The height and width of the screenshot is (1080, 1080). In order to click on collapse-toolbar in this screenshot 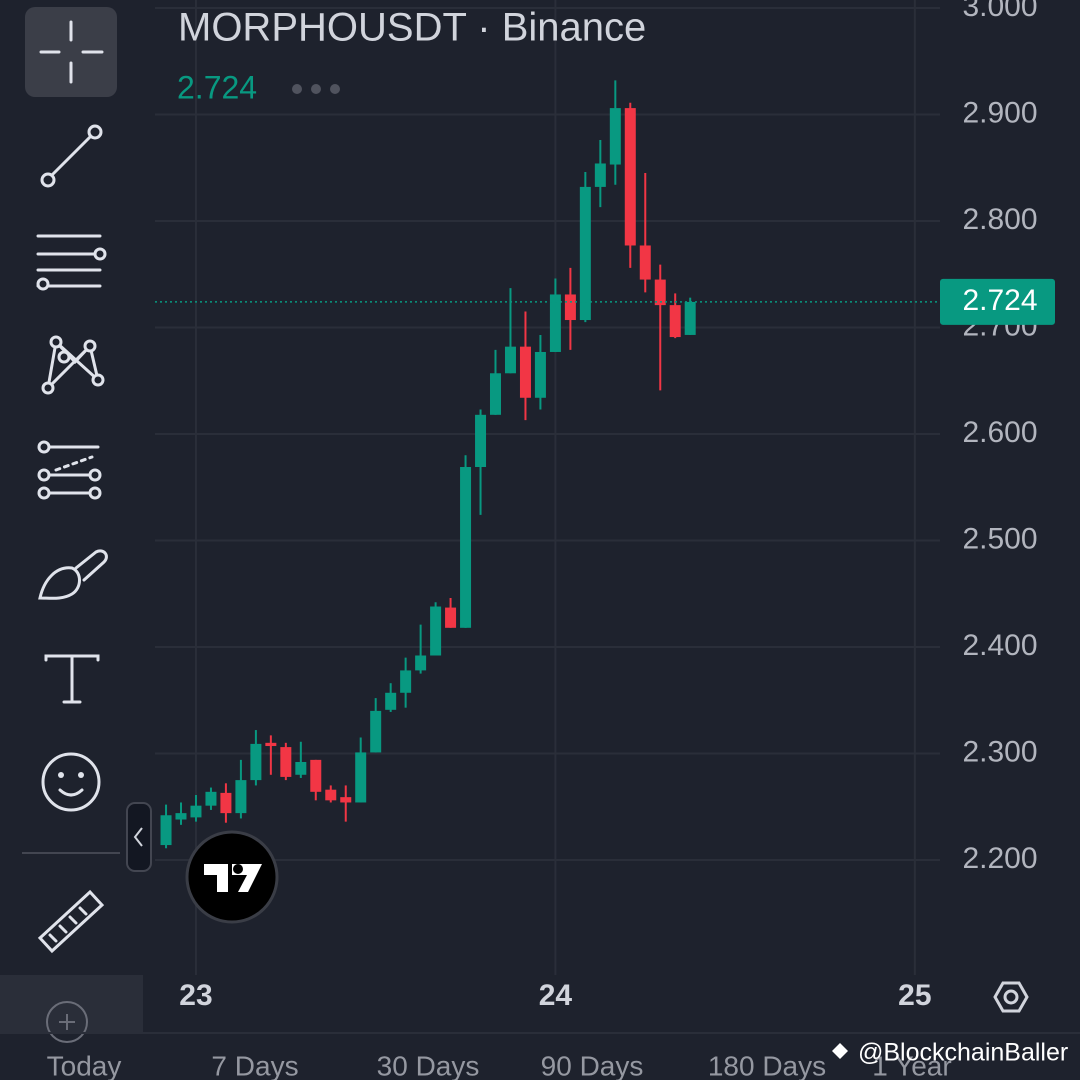, I will do `click(139, 837)`.